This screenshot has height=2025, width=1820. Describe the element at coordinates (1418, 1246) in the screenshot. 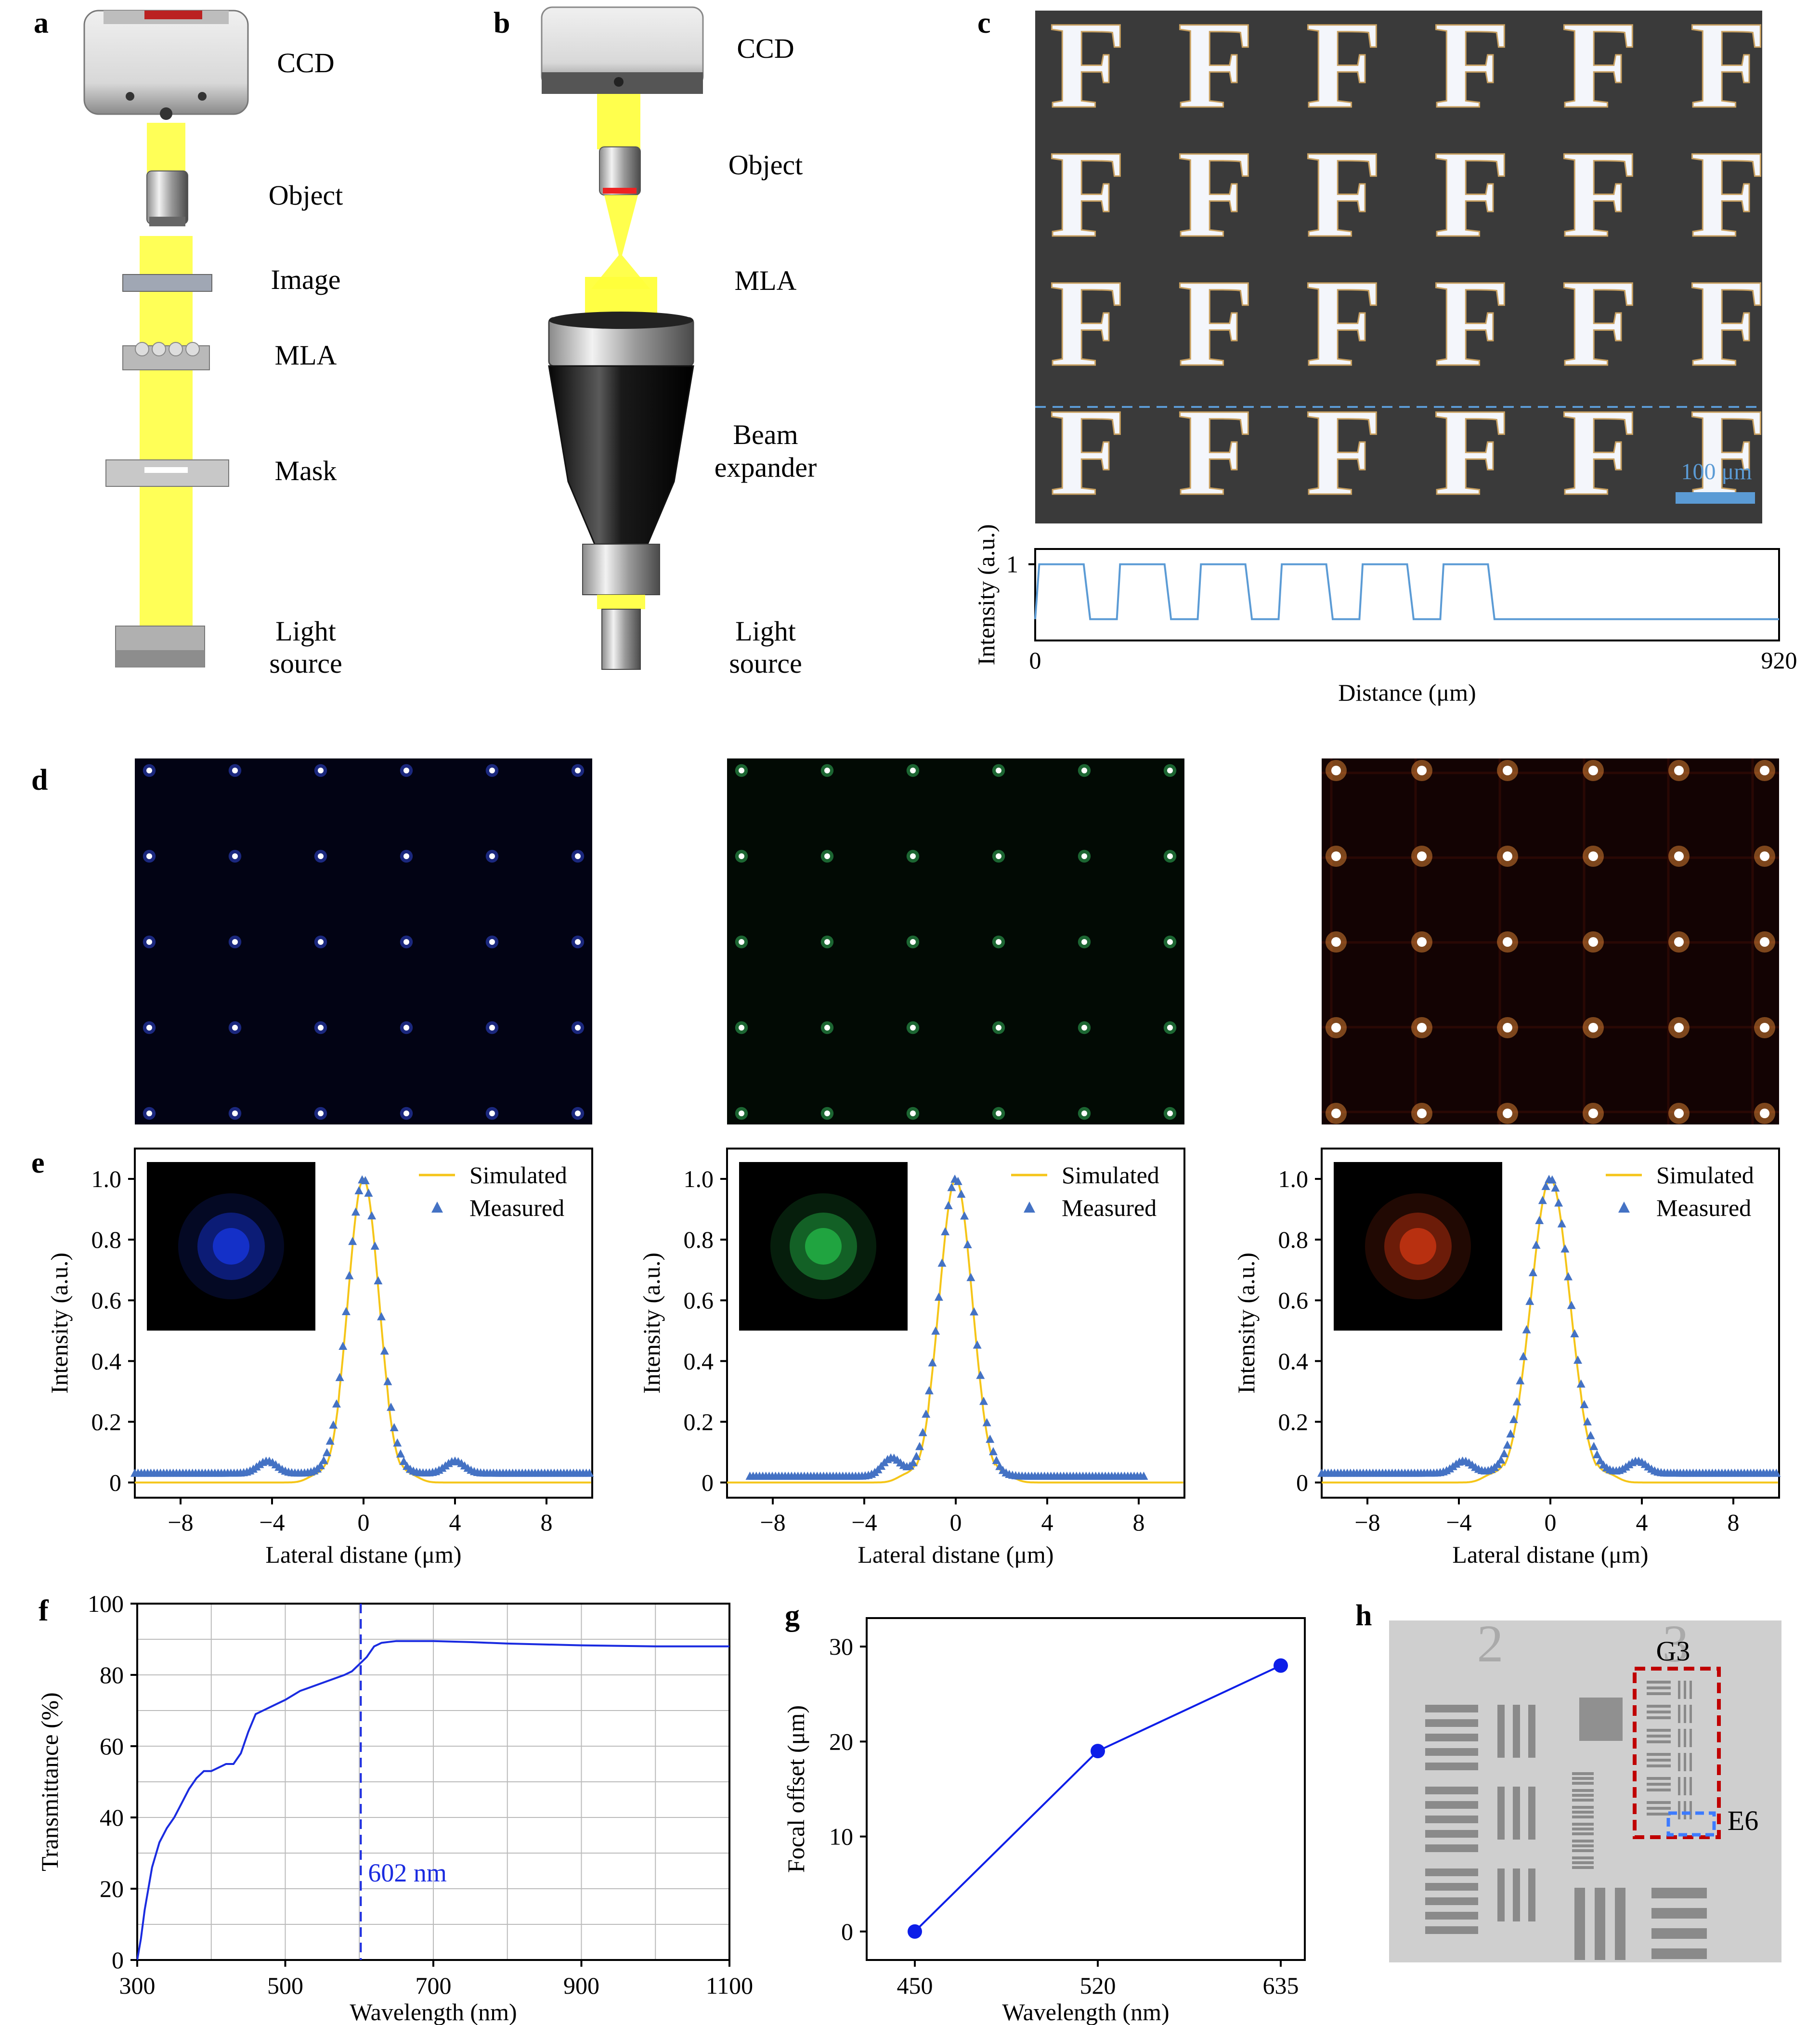

I see `psf-inset-spot` at that location.